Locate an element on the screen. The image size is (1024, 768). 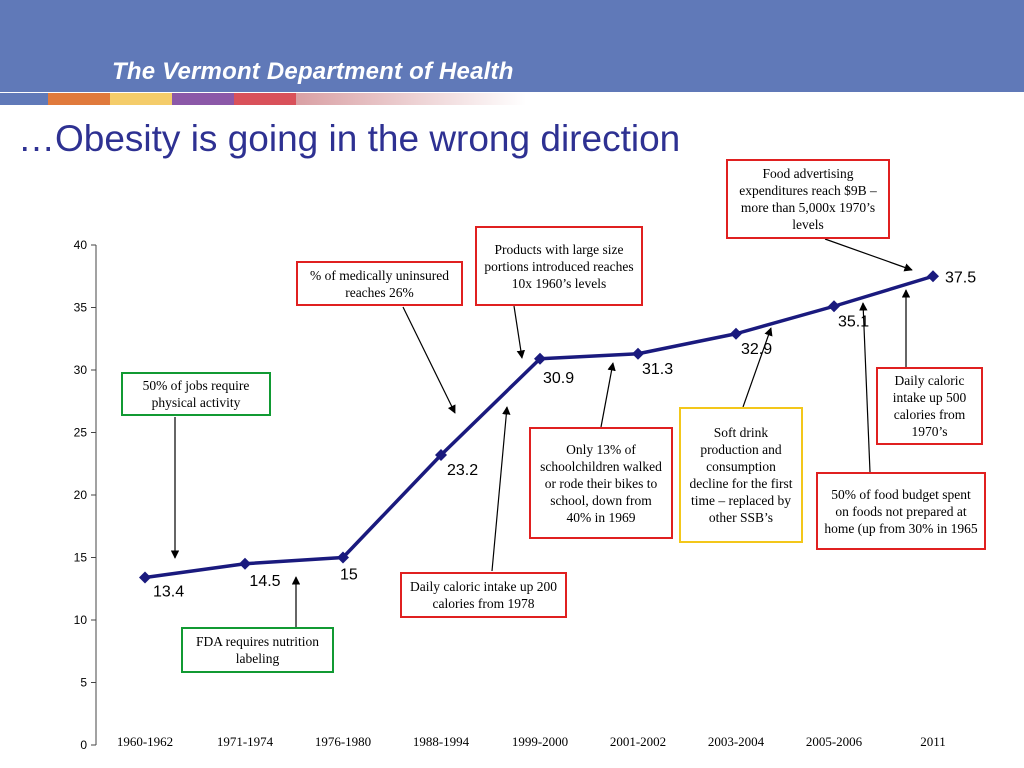
data-point-2011 is located at coordinates (933, 276).